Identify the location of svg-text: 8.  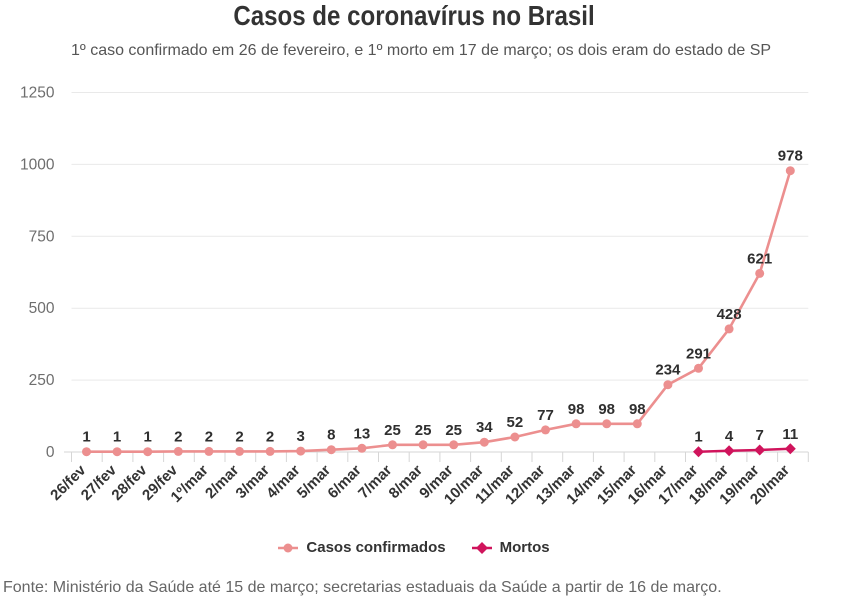
(331, 435).